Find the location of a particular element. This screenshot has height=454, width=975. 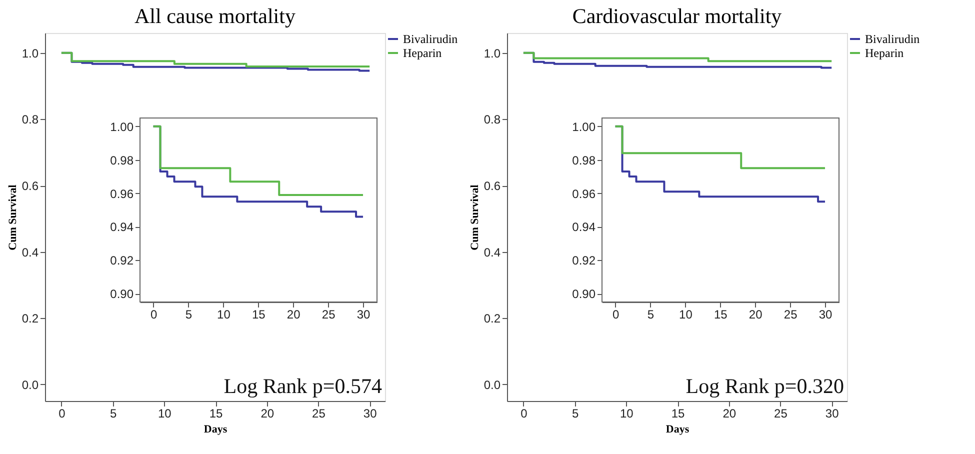

chart-title: Cardiovascular mortality is located at coordinates (677, 16).